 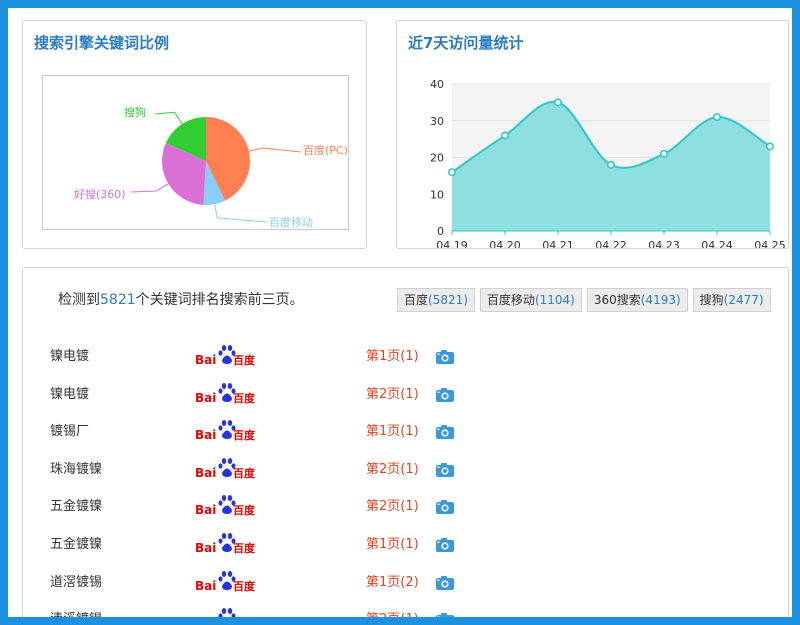 I want to click on x-tick-label: 04.22, so click(x=611, y=243).